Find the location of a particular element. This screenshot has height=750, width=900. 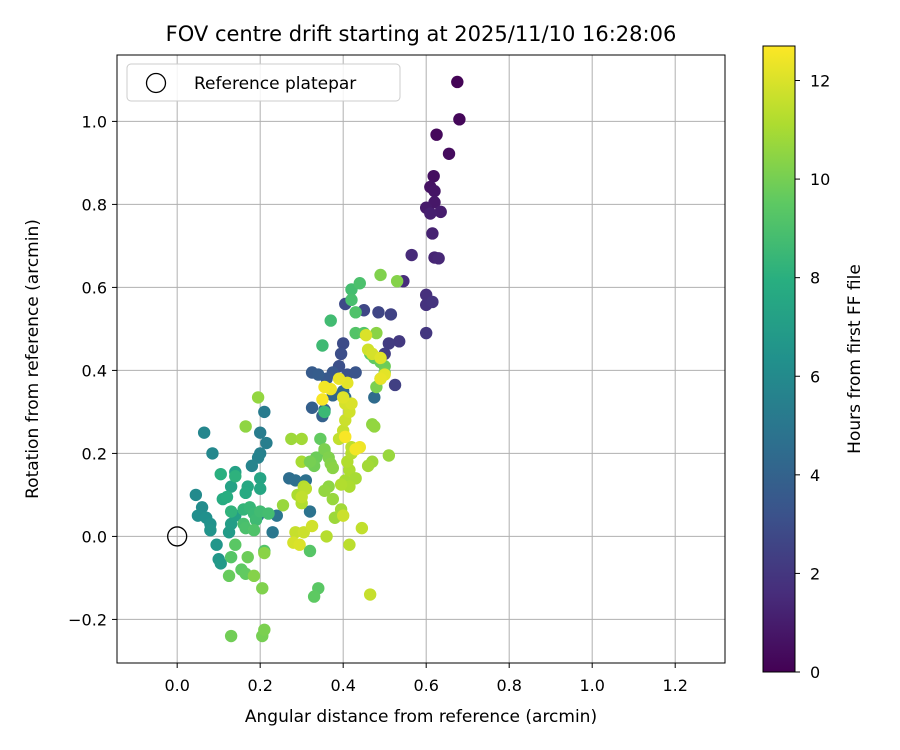

colorbar-ticks: 0 2 4 6 8 10 12 is located at coordinates (812, 377).